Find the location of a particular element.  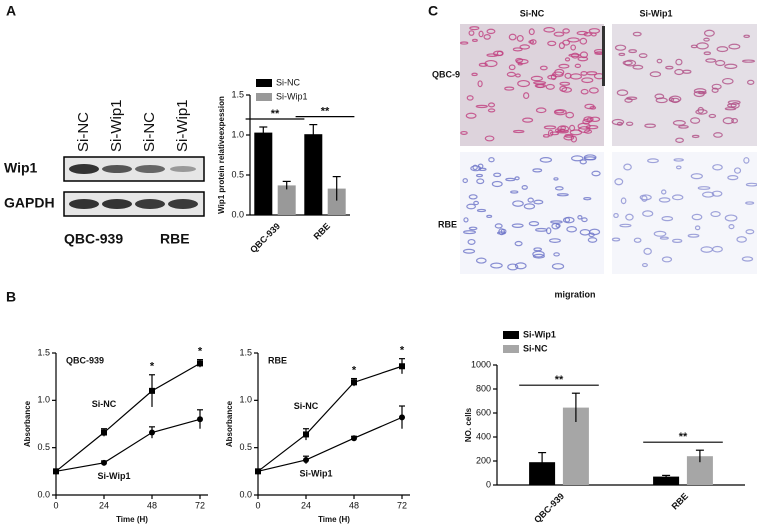

series-label: Si-Wip1 is located at coordinates (114, 476).